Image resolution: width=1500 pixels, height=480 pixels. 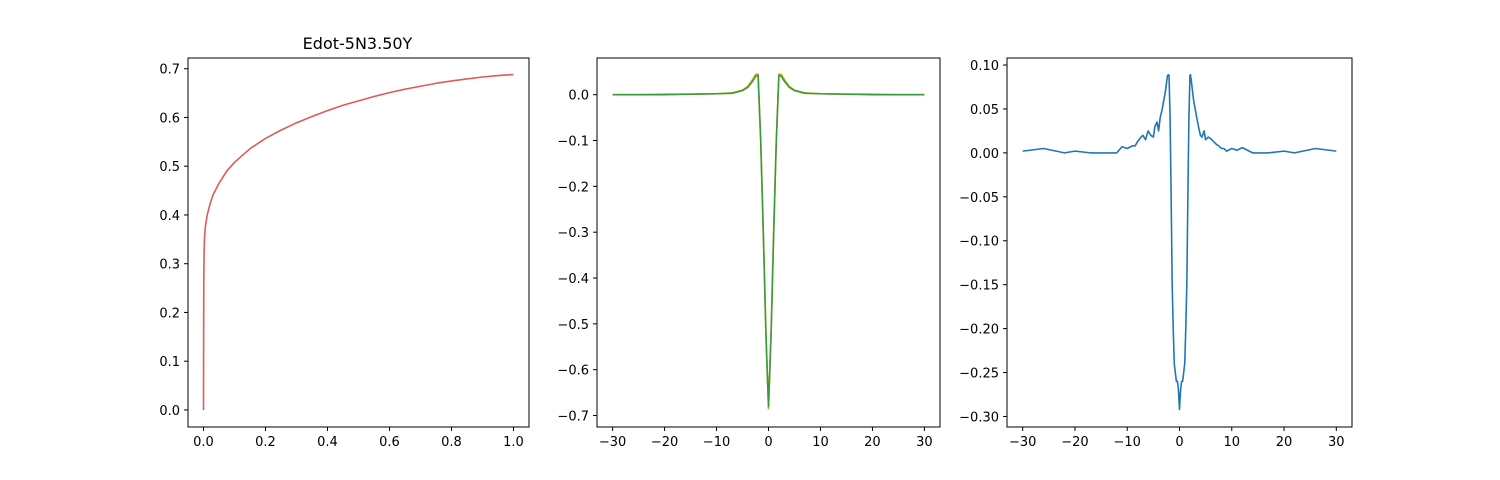 What do you see at coordinates (169, 362) in the screenshot?
I see `y-tick-label: 0.1` at bounding box center [169, 362].